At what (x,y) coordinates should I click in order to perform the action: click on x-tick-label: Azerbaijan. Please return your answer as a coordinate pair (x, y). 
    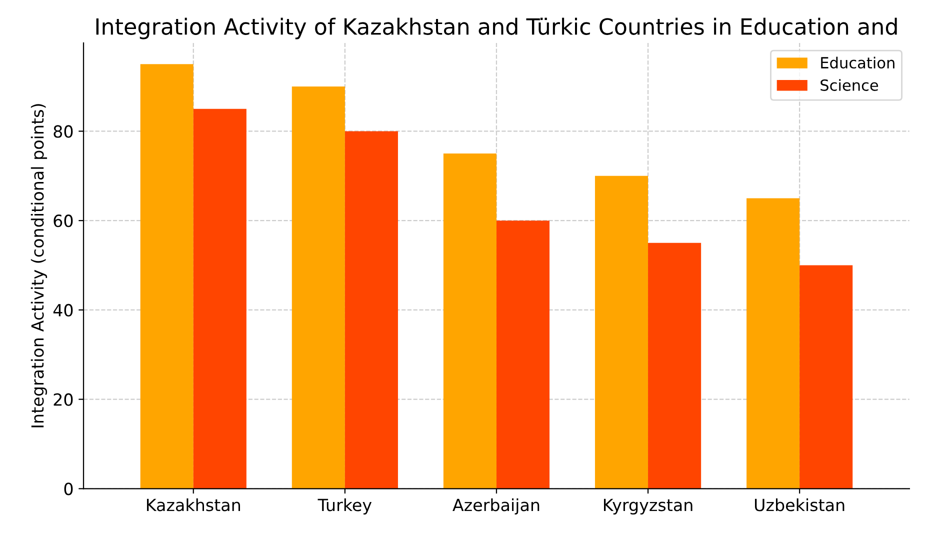
    Looking at the image, I should click on (496, 506).